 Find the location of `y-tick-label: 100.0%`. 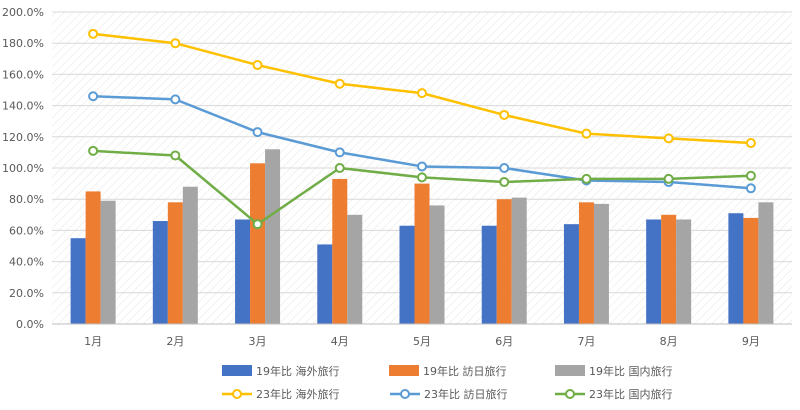

y-tick-label: 100.0% is located at coordinates (23, 168).